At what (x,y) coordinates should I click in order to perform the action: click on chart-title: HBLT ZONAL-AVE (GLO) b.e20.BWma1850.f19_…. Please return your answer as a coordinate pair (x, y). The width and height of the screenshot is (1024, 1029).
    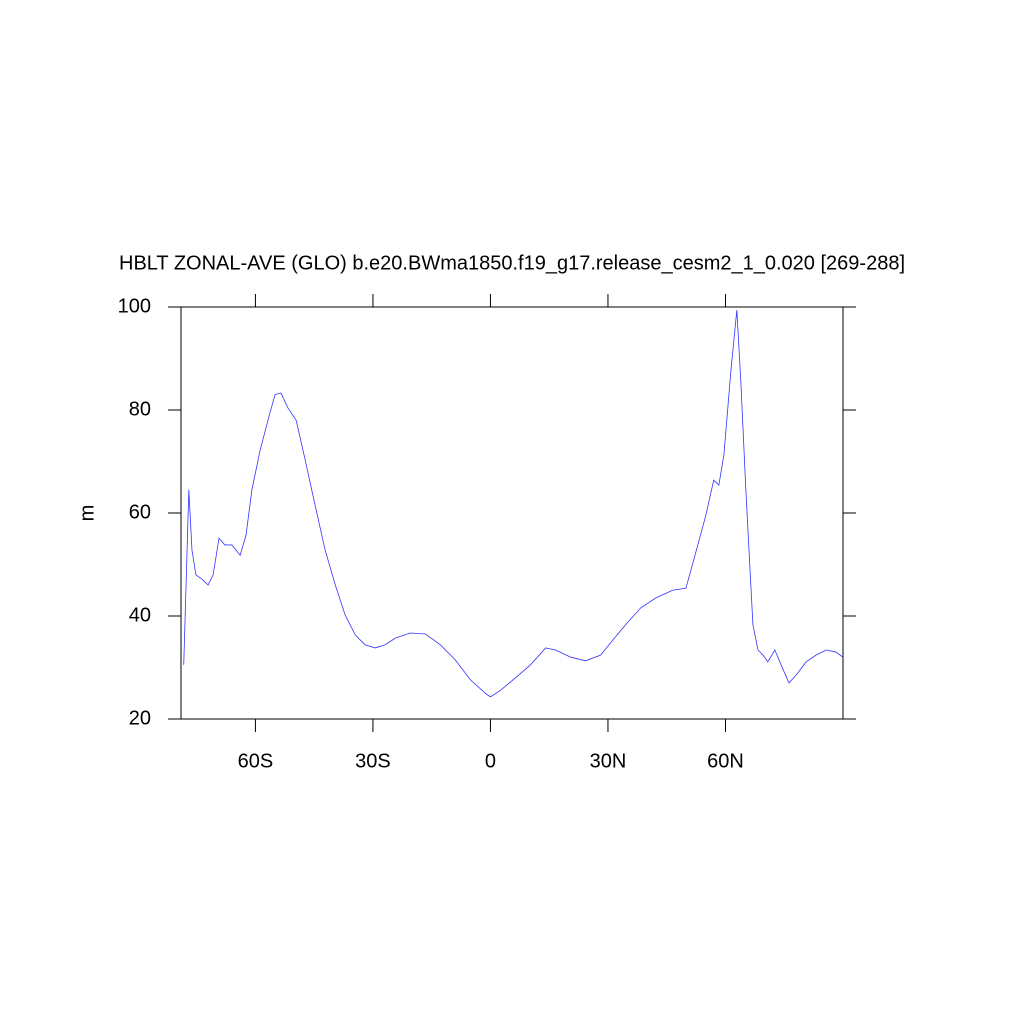
    Looking at the image, I should click on (512, 263).